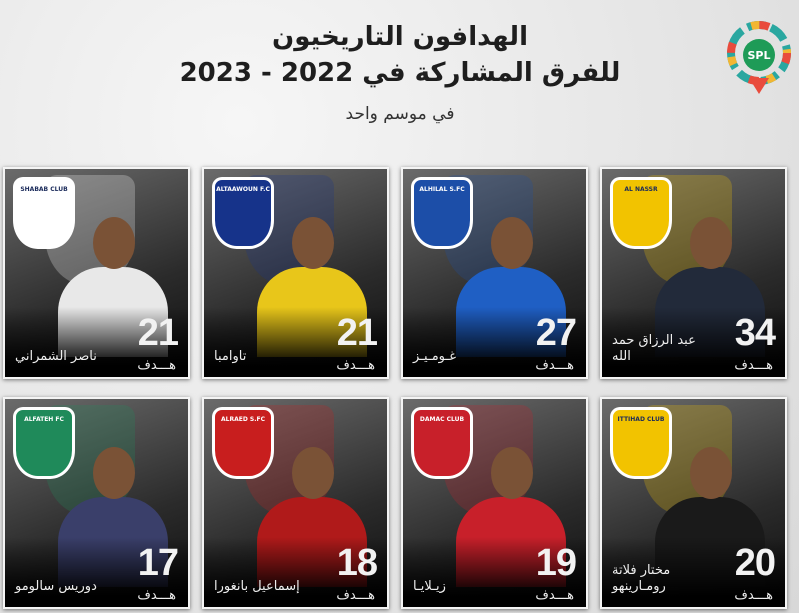 This screenshot has width=799, height=613. Describe the element at coordinates (96, 273) in the screenshot. I see `scorer-card: SHABAB CLUB 21 هـــدف ناصر الشمراني` at that location.